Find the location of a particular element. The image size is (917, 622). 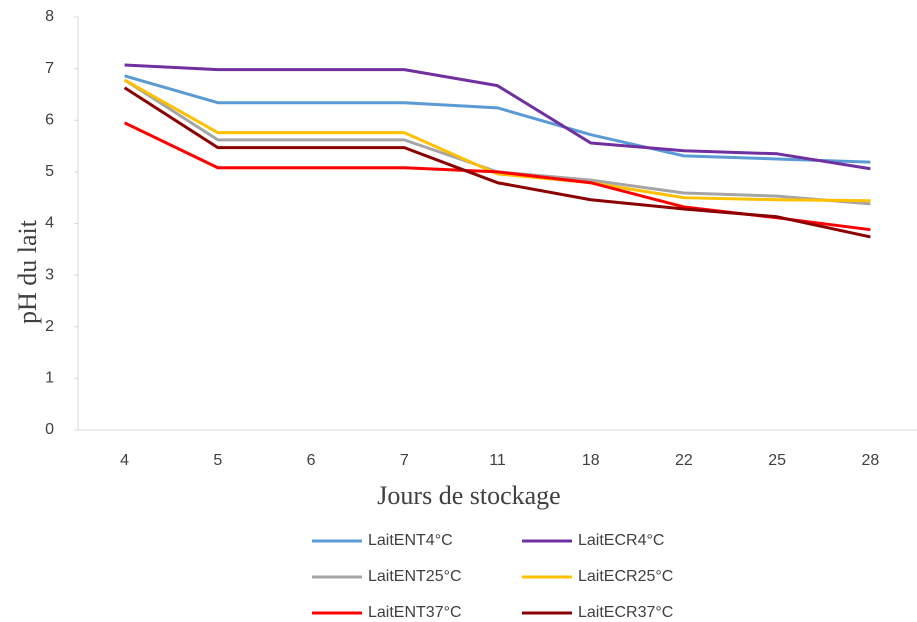

x-tick-label: 18 is located at coordinates (591, 460).